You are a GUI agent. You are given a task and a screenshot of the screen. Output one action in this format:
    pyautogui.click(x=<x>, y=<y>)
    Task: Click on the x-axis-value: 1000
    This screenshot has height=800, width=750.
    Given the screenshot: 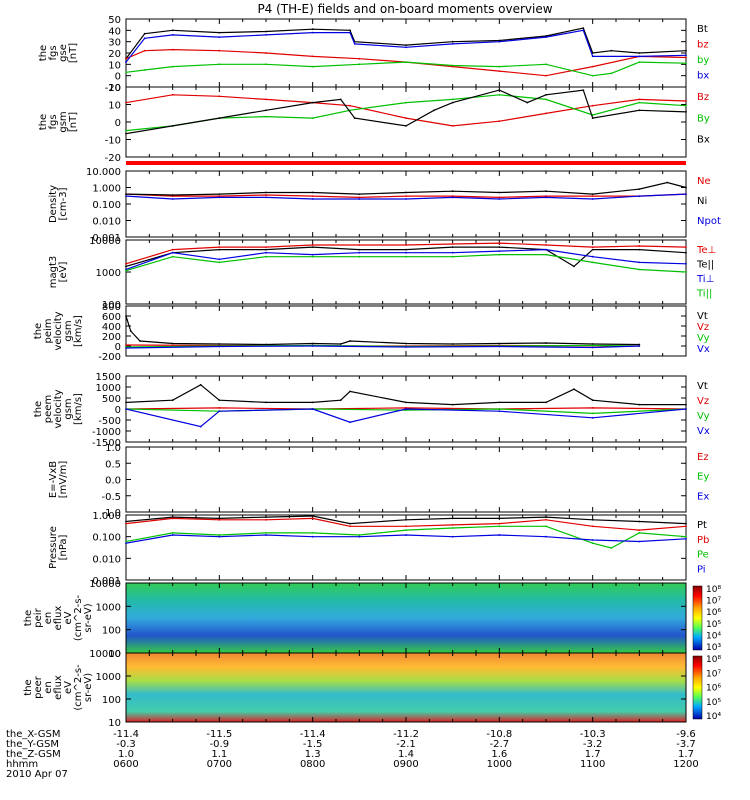 What is the action you would take?
    pyautogui.click(x=499, y=764)
    